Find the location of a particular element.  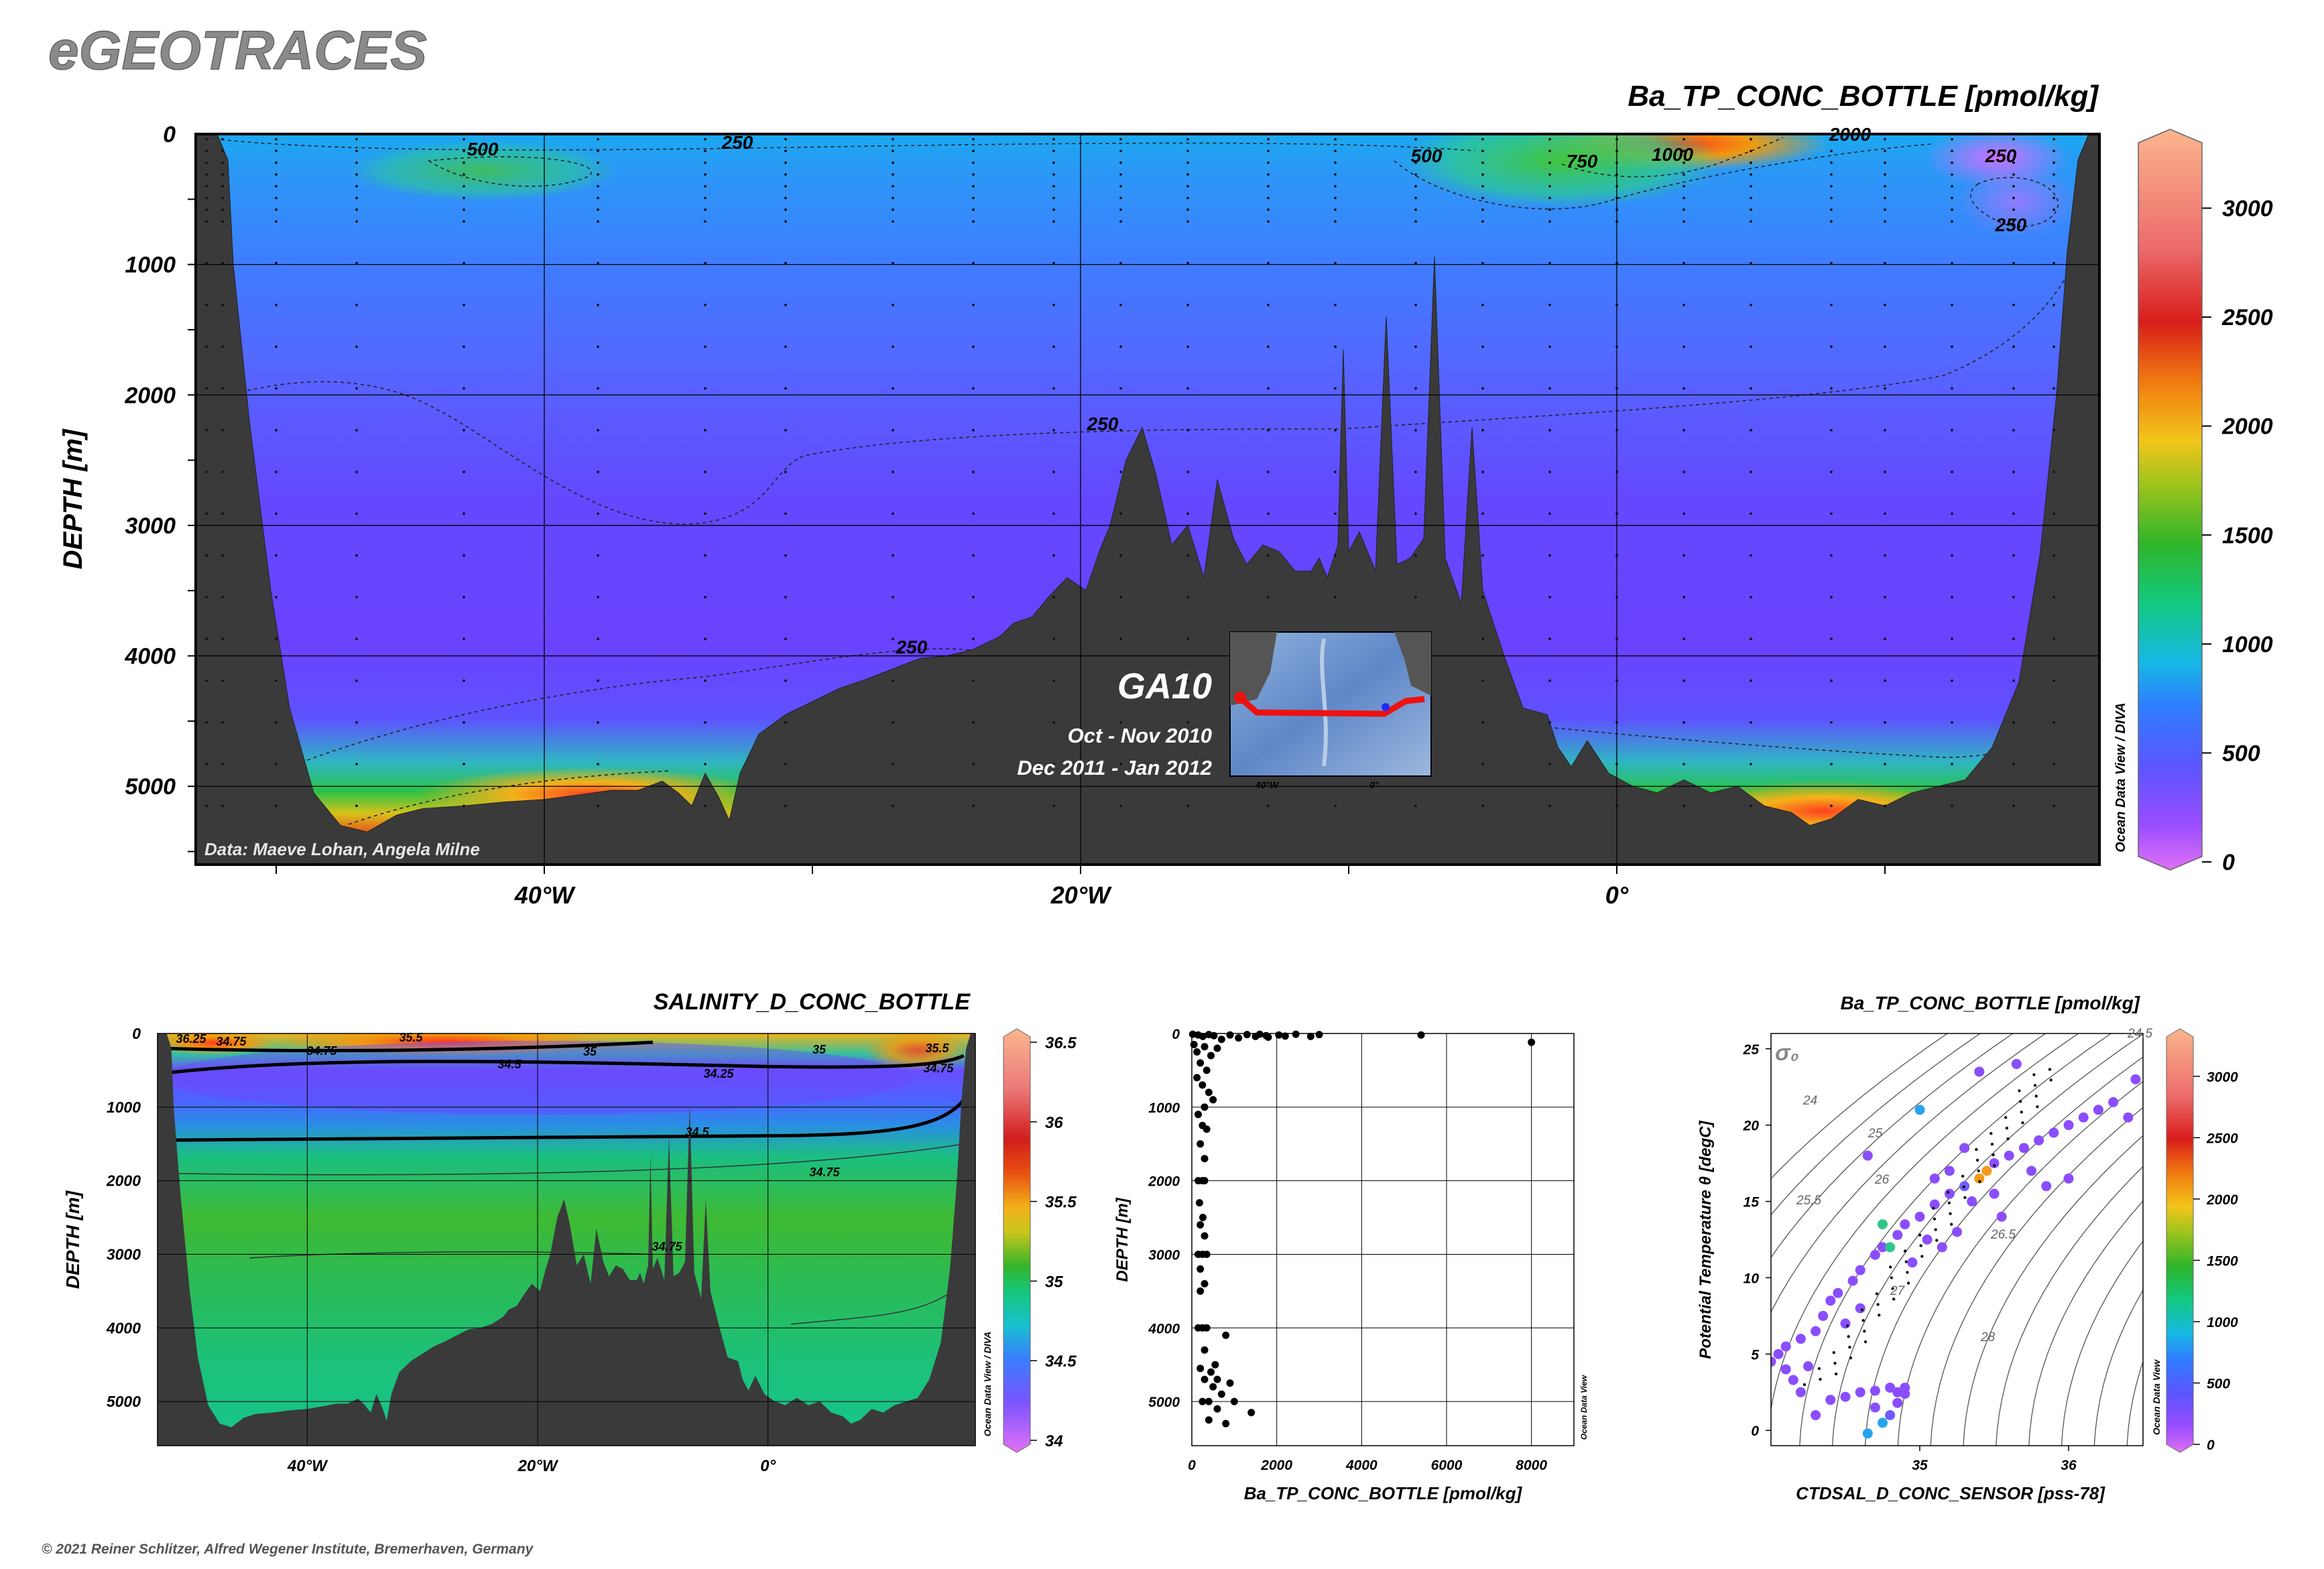

ts-side-label: Ocean Data View is located at coordinates (2156, 1397).